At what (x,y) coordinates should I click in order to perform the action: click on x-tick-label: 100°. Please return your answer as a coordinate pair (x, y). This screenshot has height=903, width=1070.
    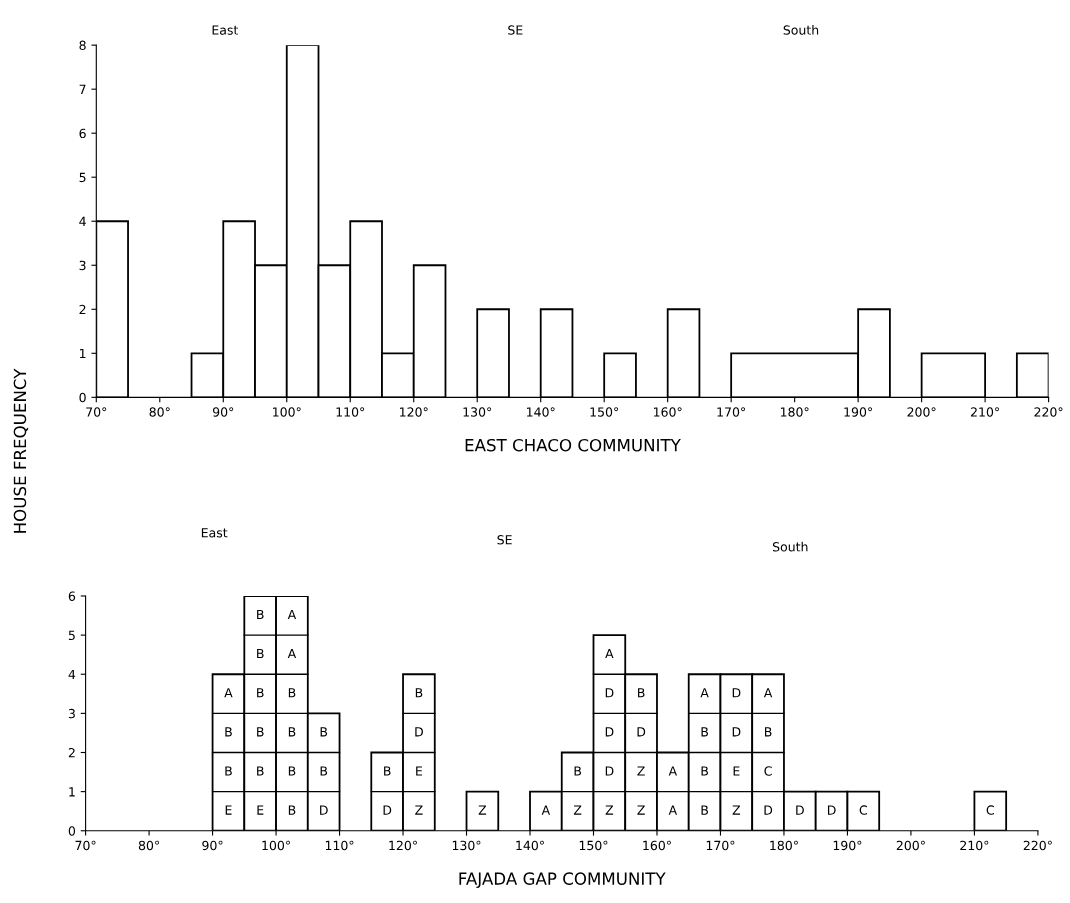
    Looking at the image, I should click on (287, 412).